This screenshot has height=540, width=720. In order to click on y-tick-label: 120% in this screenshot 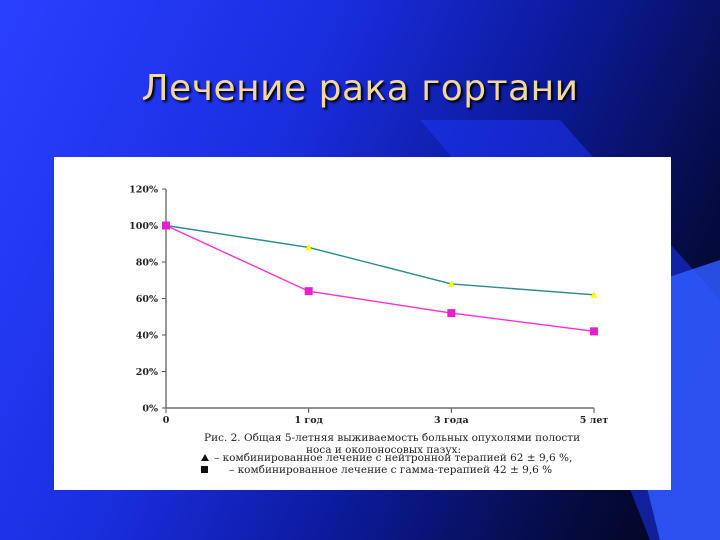, I will do `click(143, 190)`.